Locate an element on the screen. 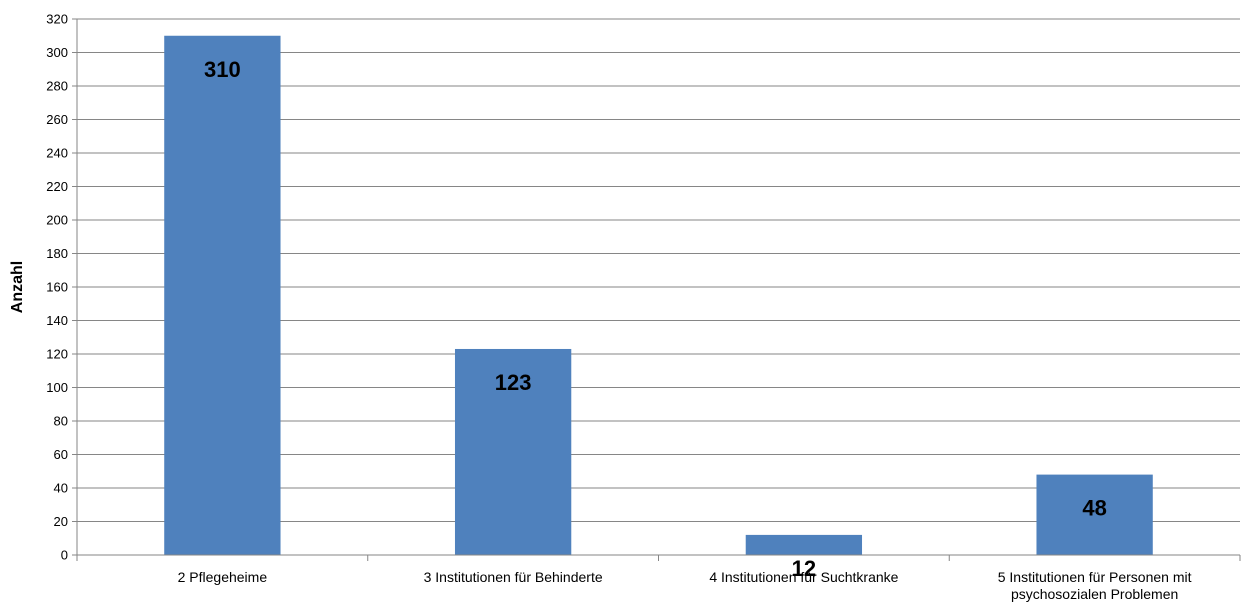 The height and width of the screenshot is (608, 1244). y-tick-label: 160 is located at coordinates (57, 287).